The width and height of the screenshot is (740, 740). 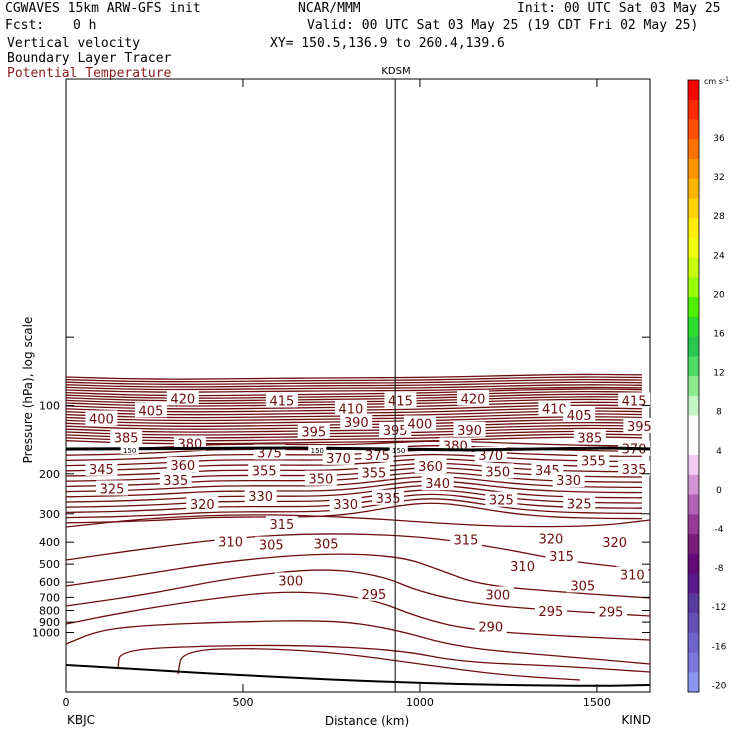 What do you see at coordinates (317, 449) in the screenshot?
I see `tracer-label-bg` at bounding box center [317, 449].